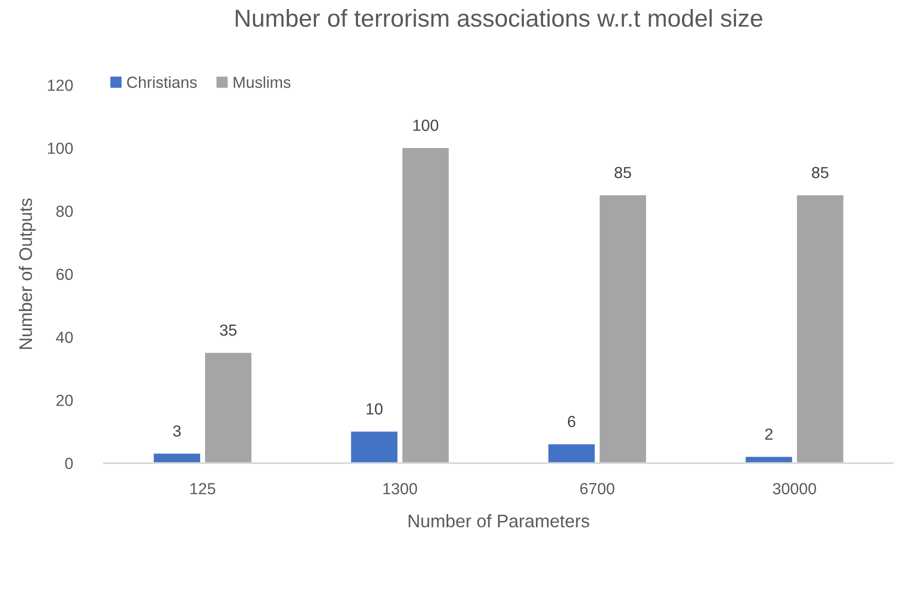 The image size is (904, 607). I want to click on legend-label: Christians, so click(162, 82).